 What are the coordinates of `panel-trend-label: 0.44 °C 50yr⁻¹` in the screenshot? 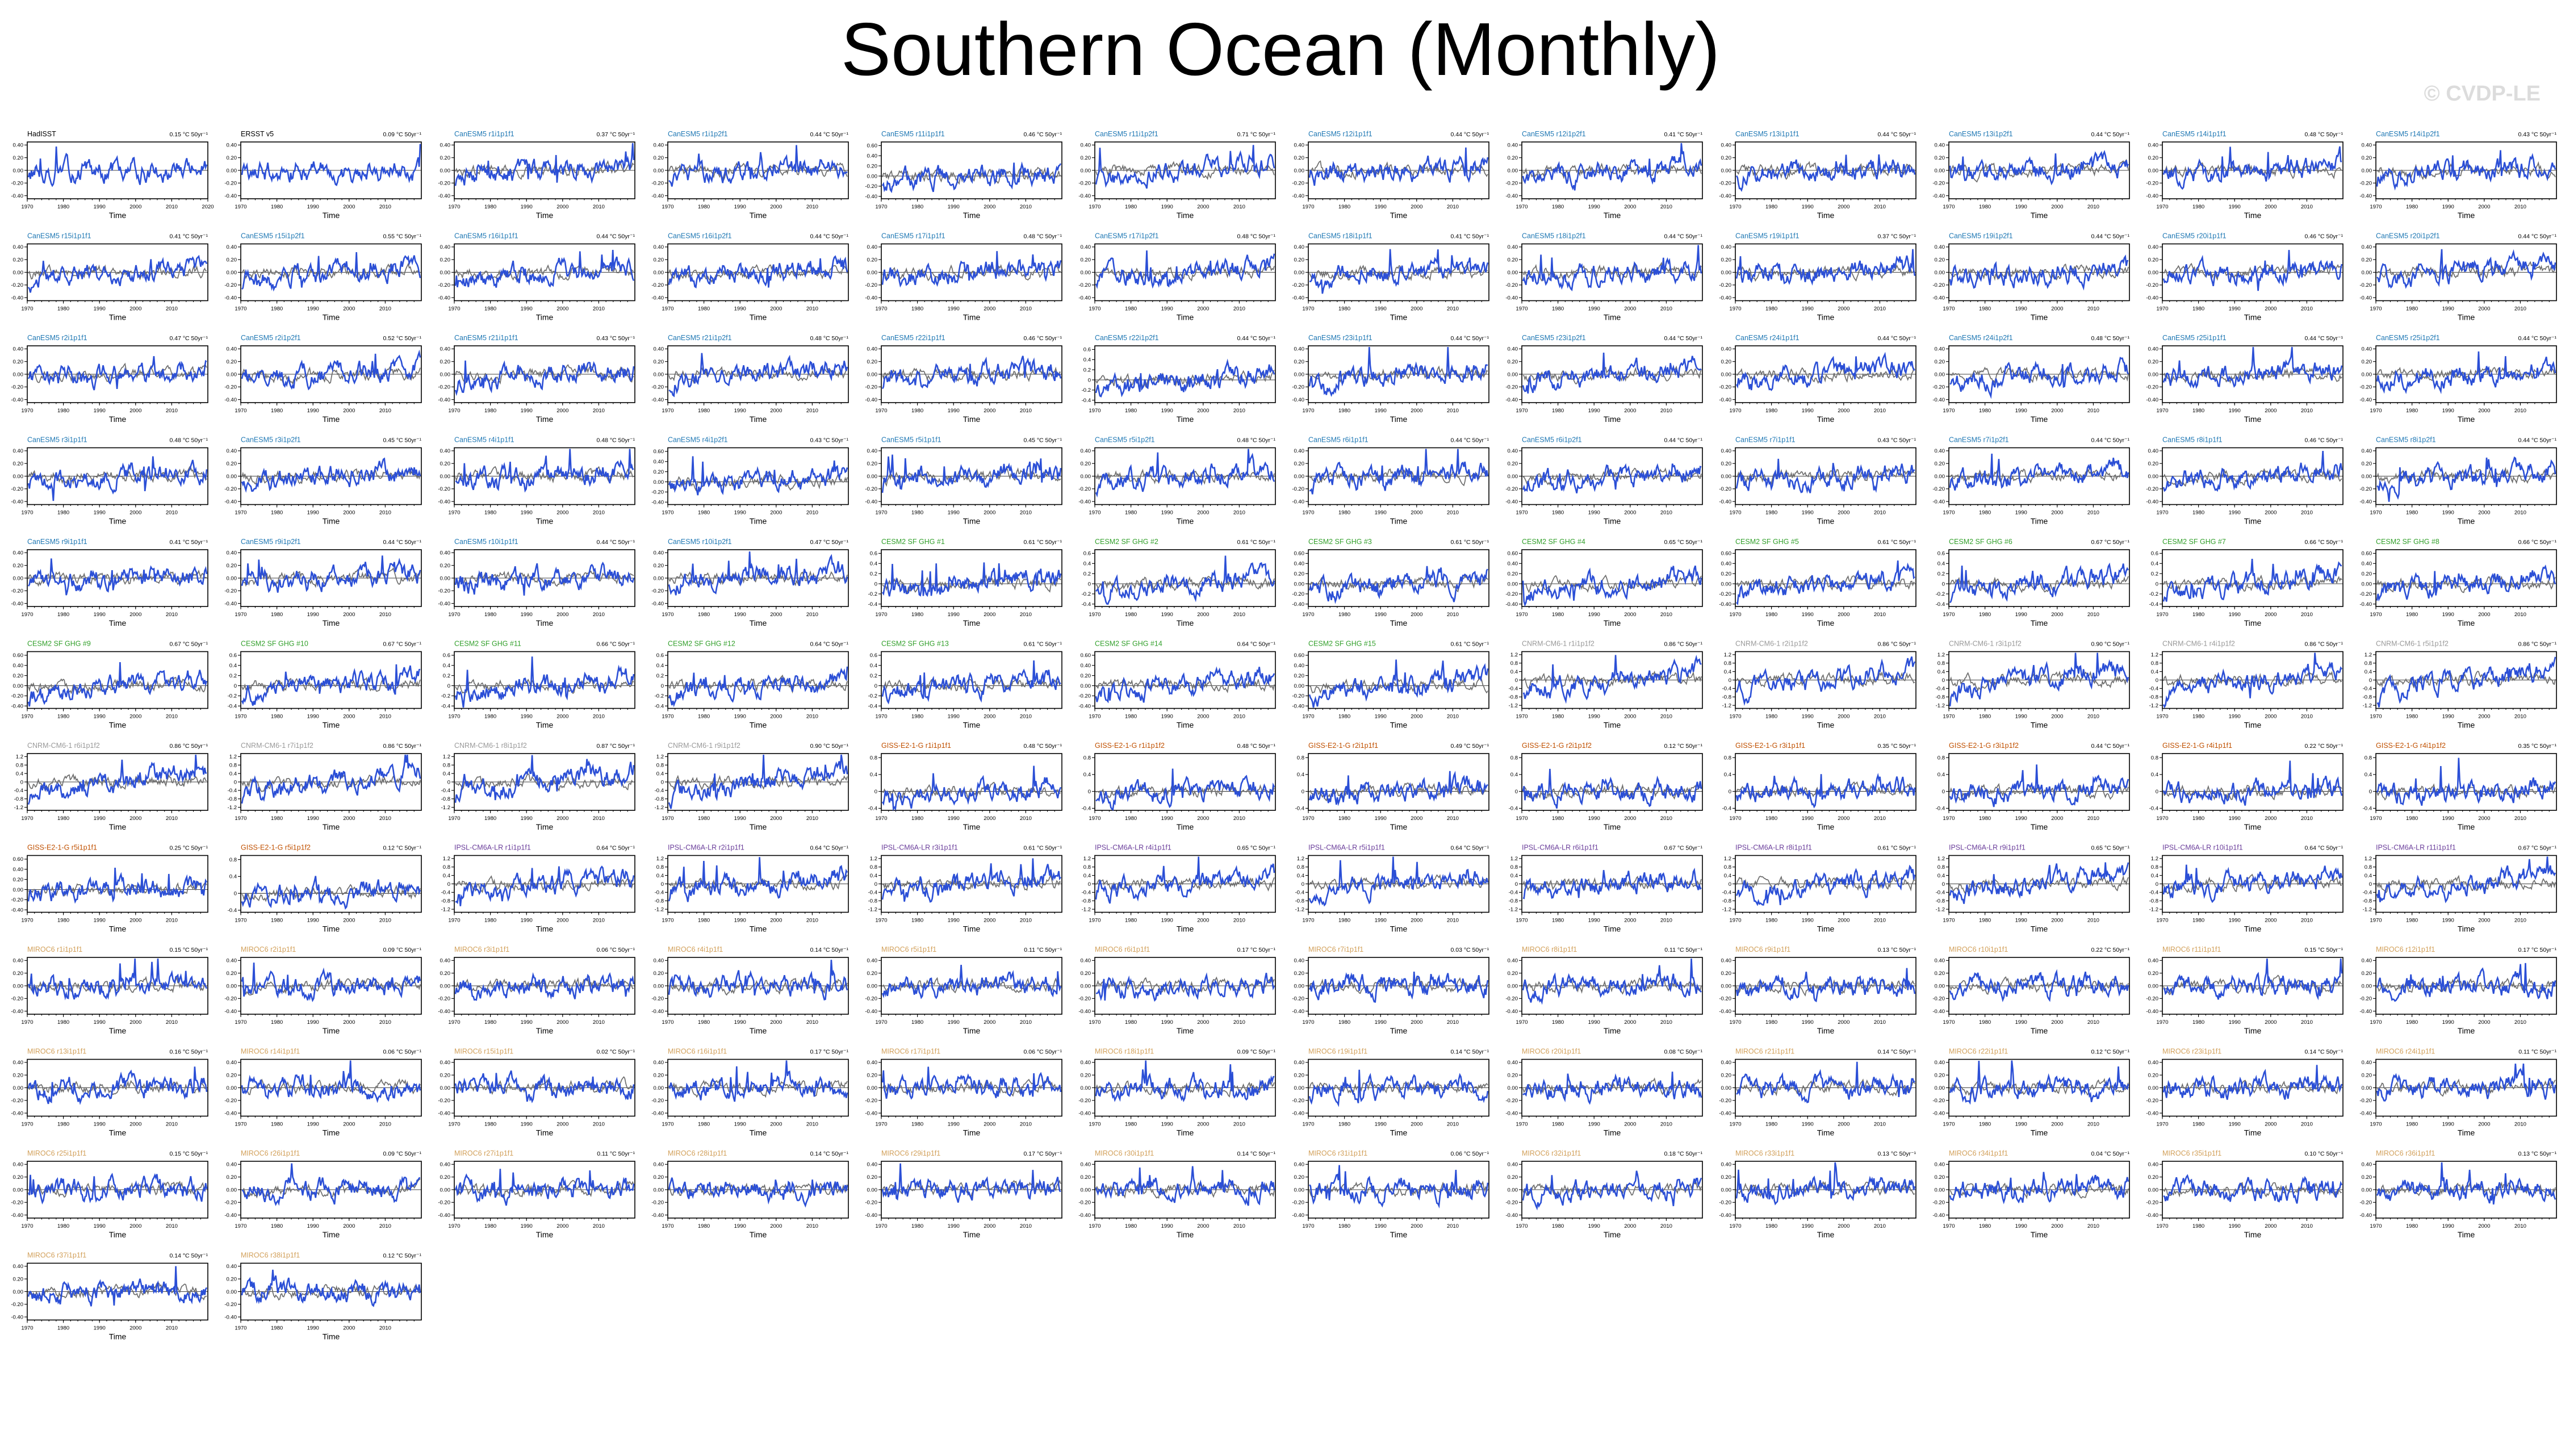 It's located at (1896, 135).